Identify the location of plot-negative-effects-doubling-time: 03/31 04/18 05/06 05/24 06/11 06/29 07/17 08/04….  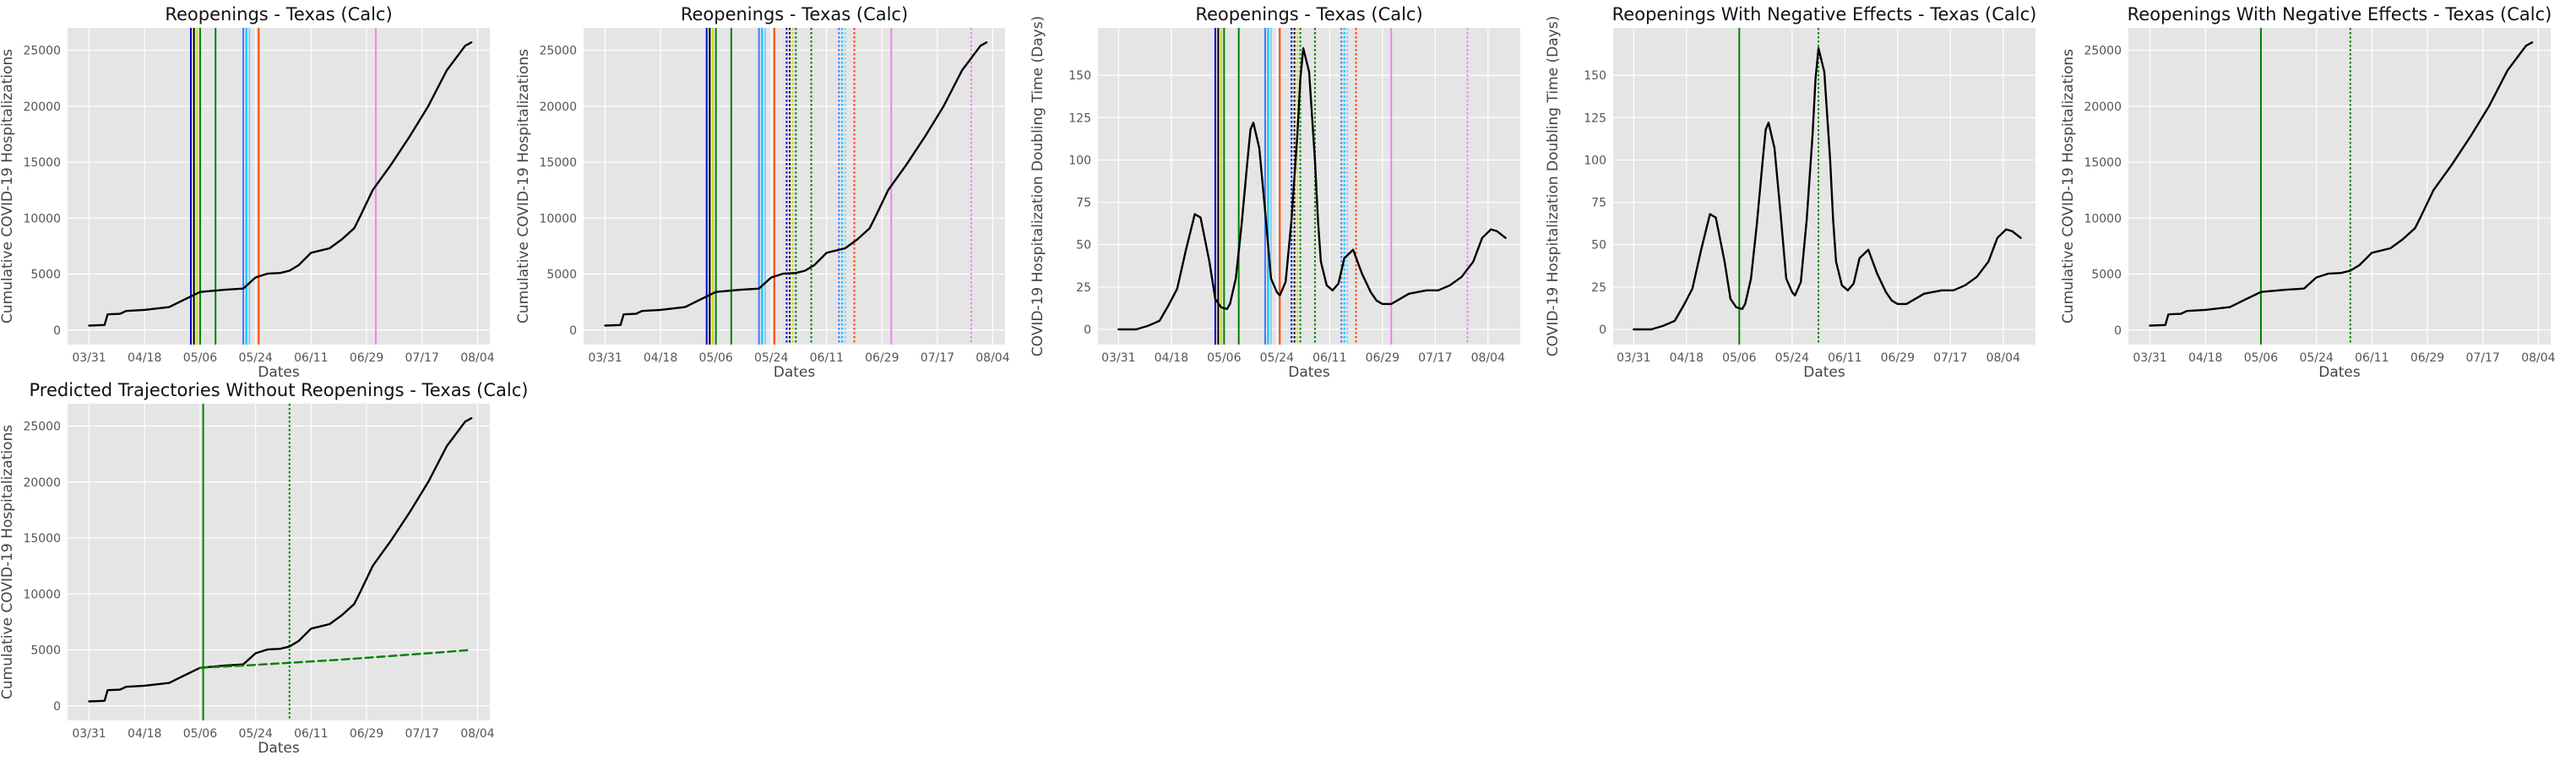
(1790, 192).